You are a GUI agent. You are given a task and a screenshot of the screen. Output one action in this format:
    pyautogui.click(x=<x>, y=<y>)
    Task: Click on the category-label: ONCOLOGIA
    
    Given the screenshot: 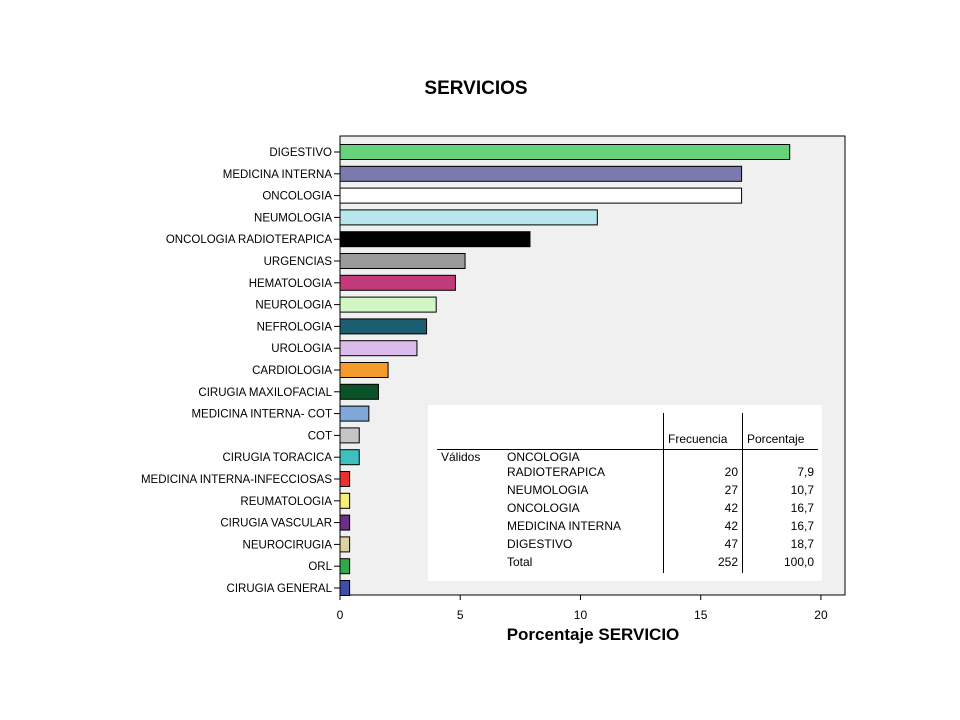 What is the action you would take?
    pyautogui.click(x=297, y=197)
    